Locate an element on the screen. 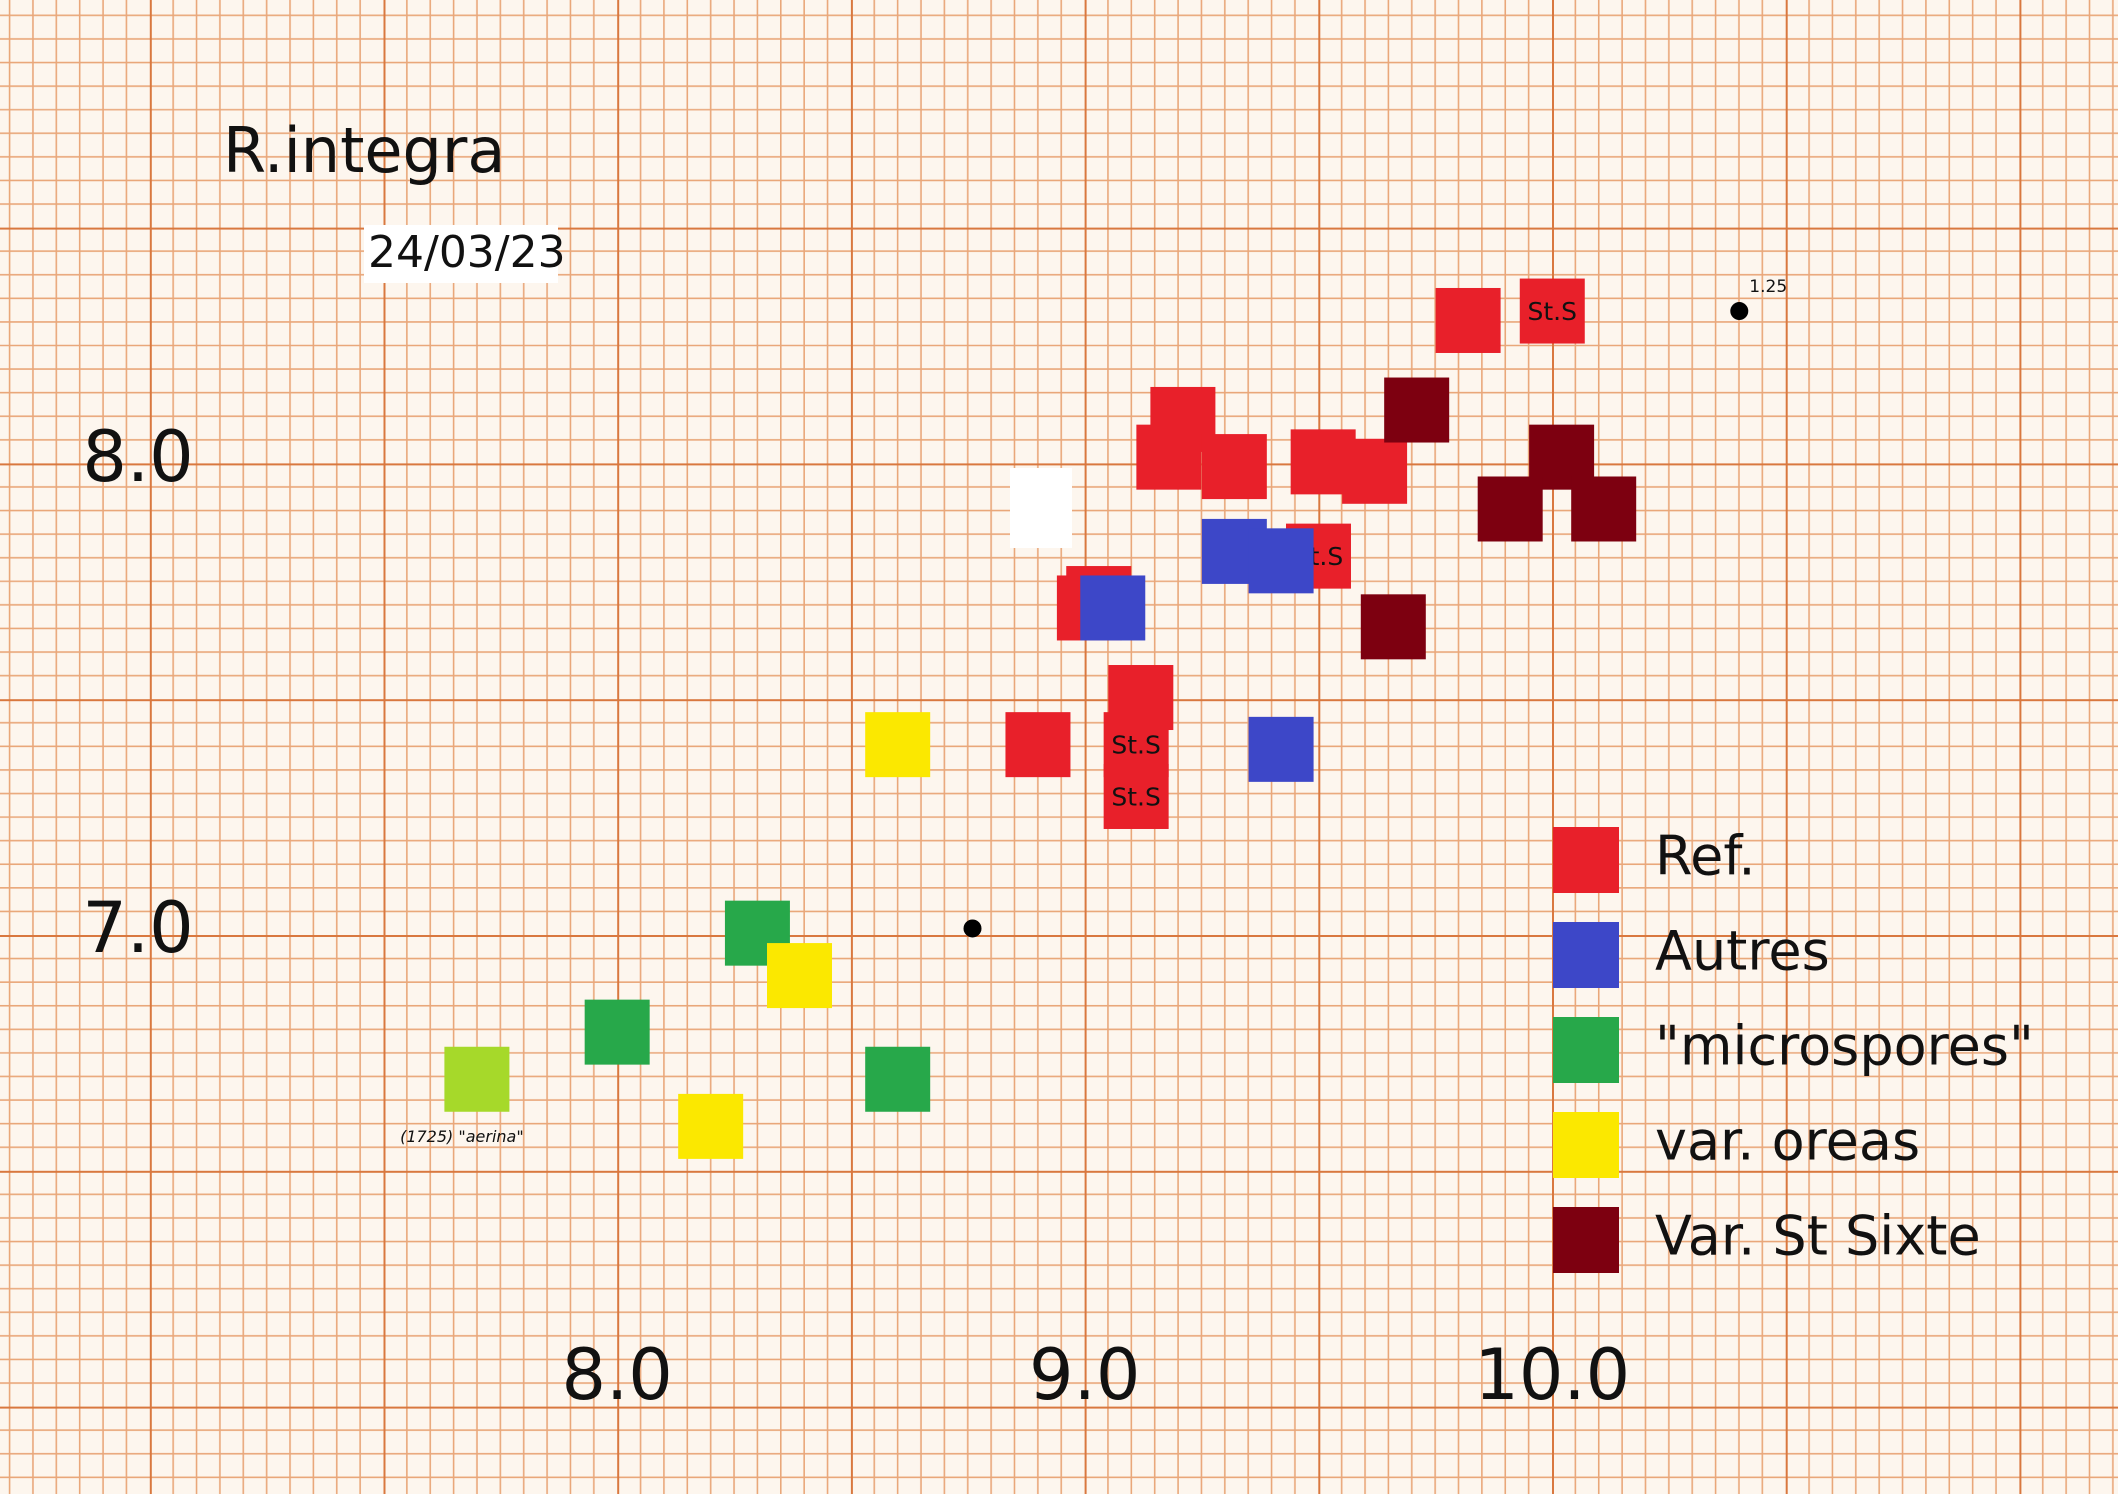 Image resolution: width=2118 pixels, height=1494 pixels. y-tick-label: 7.0 is located at coordinates (137, 928).